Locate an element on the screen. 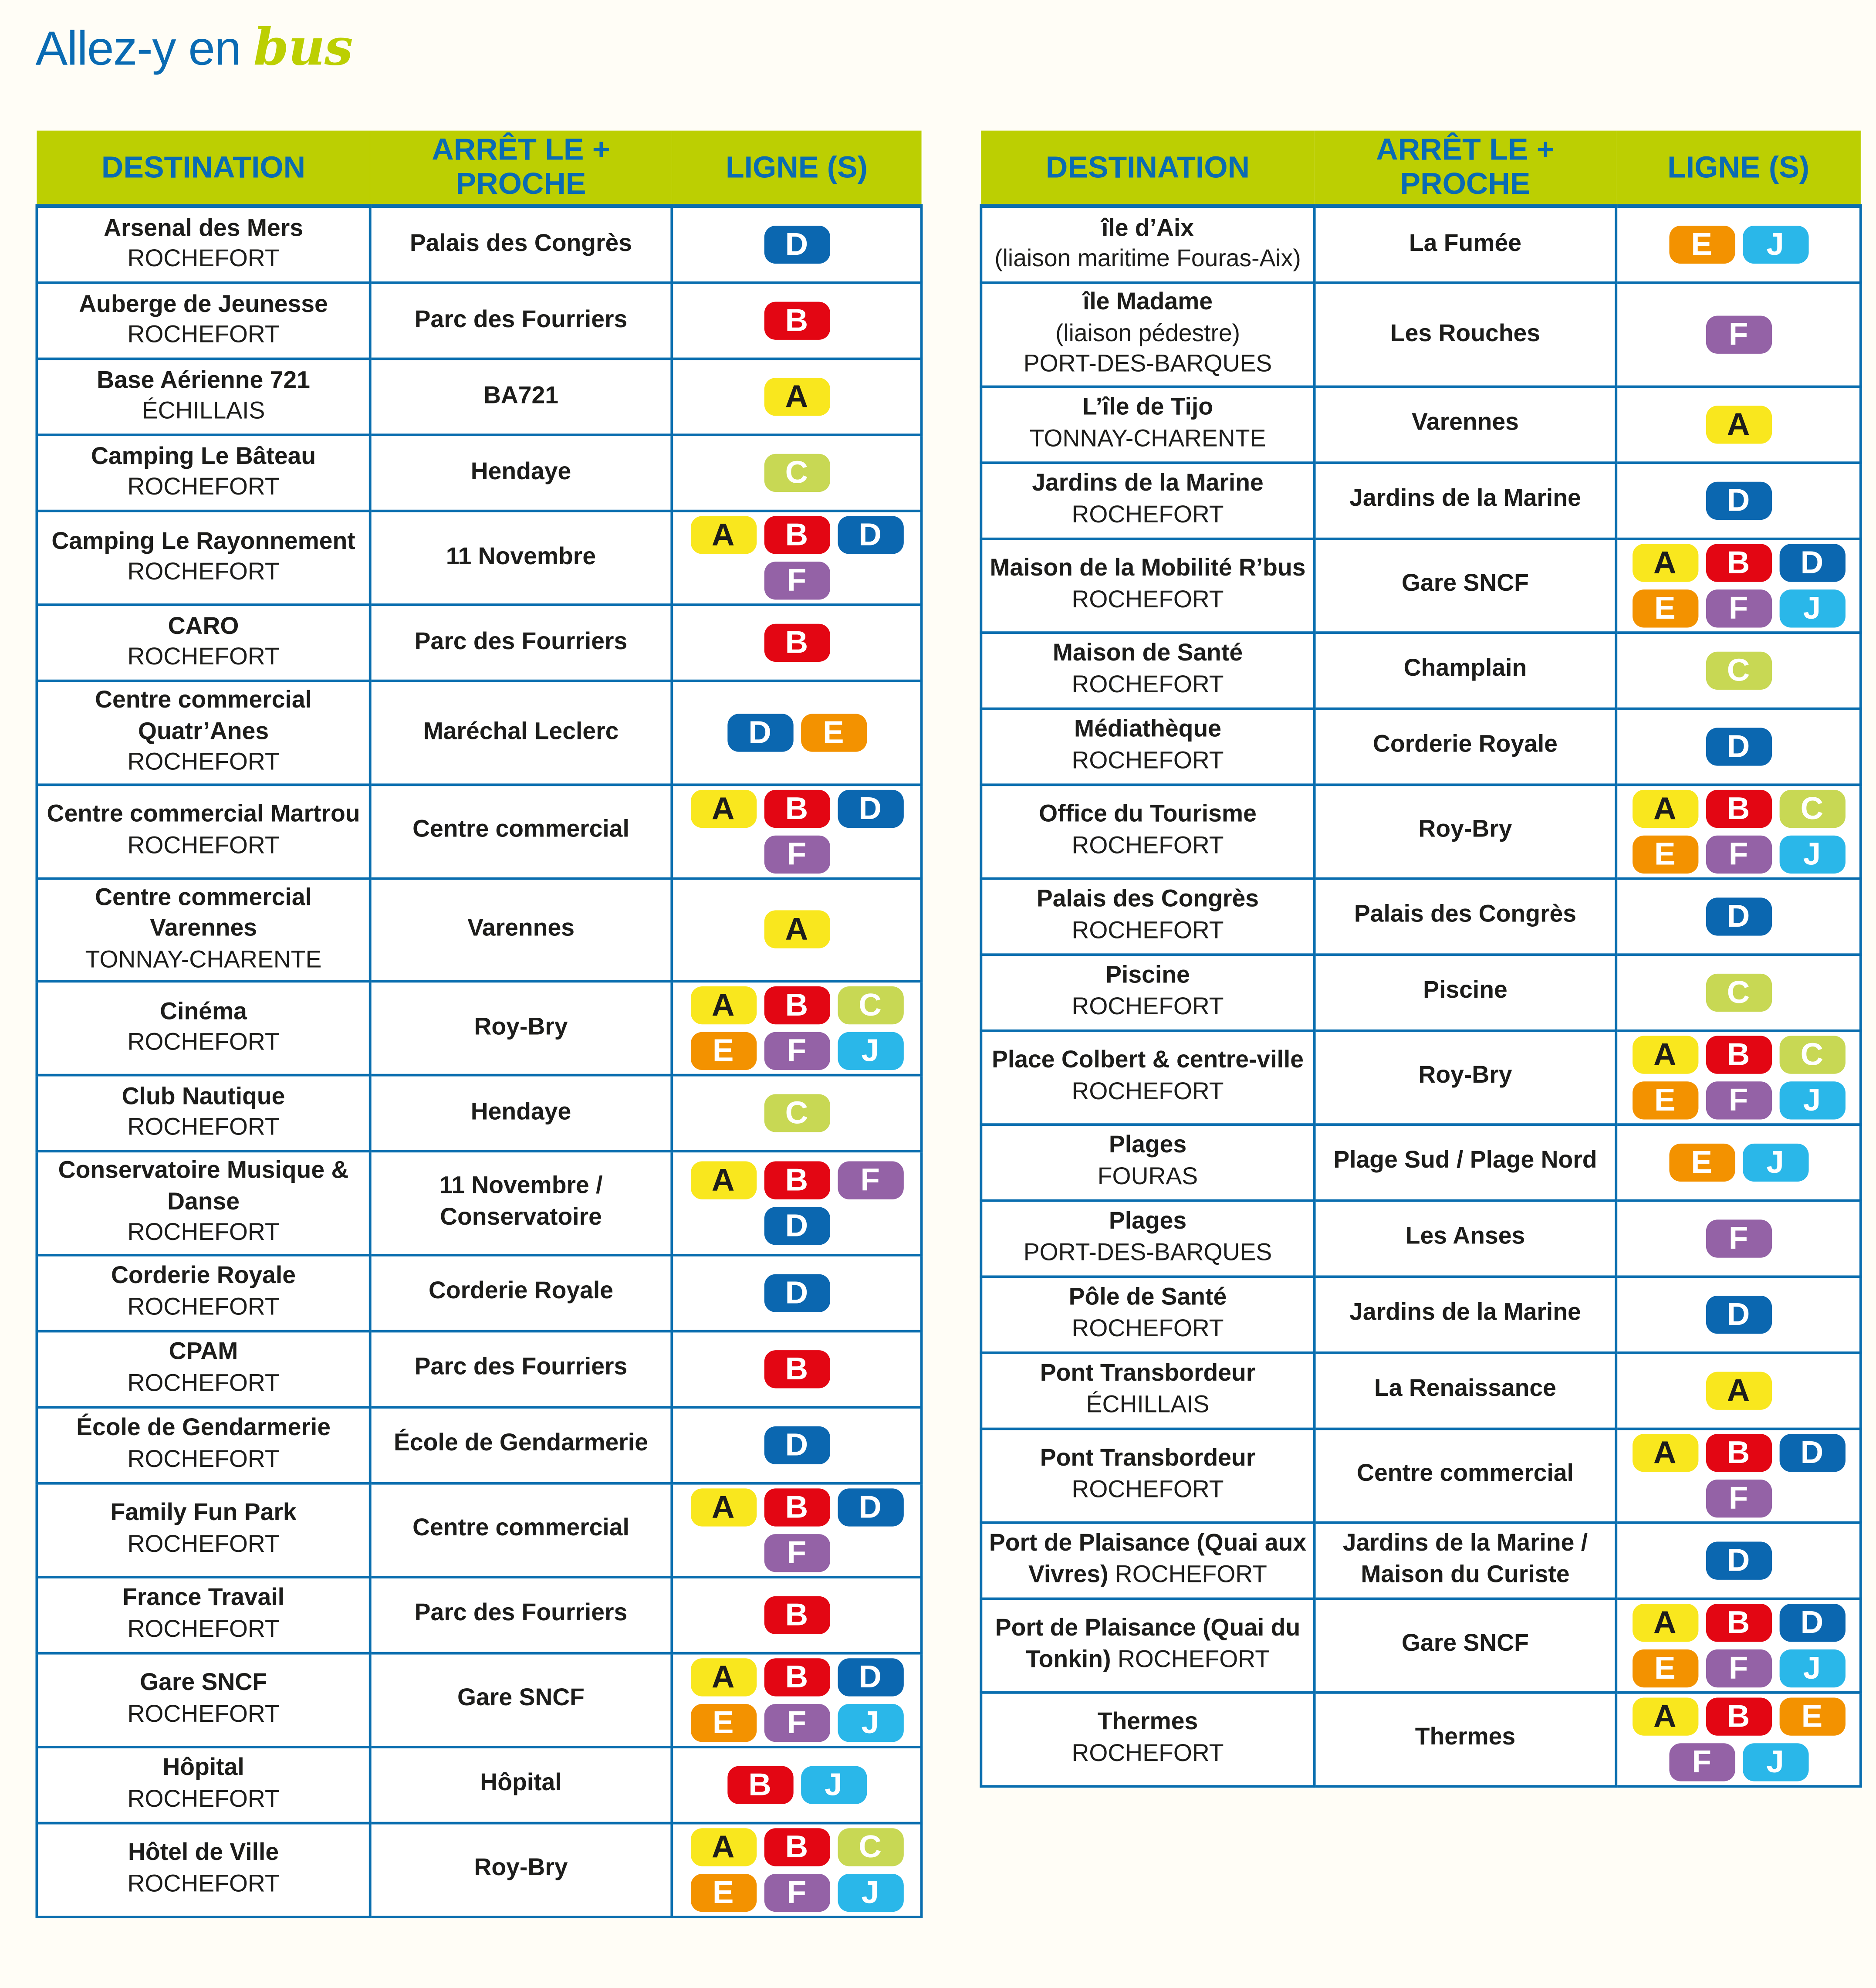 Image resolution: width=1876 pixels, height=1988 pixels. destination-town: PORT-DES-BARQUES is located at coordinates (1147, 1252).